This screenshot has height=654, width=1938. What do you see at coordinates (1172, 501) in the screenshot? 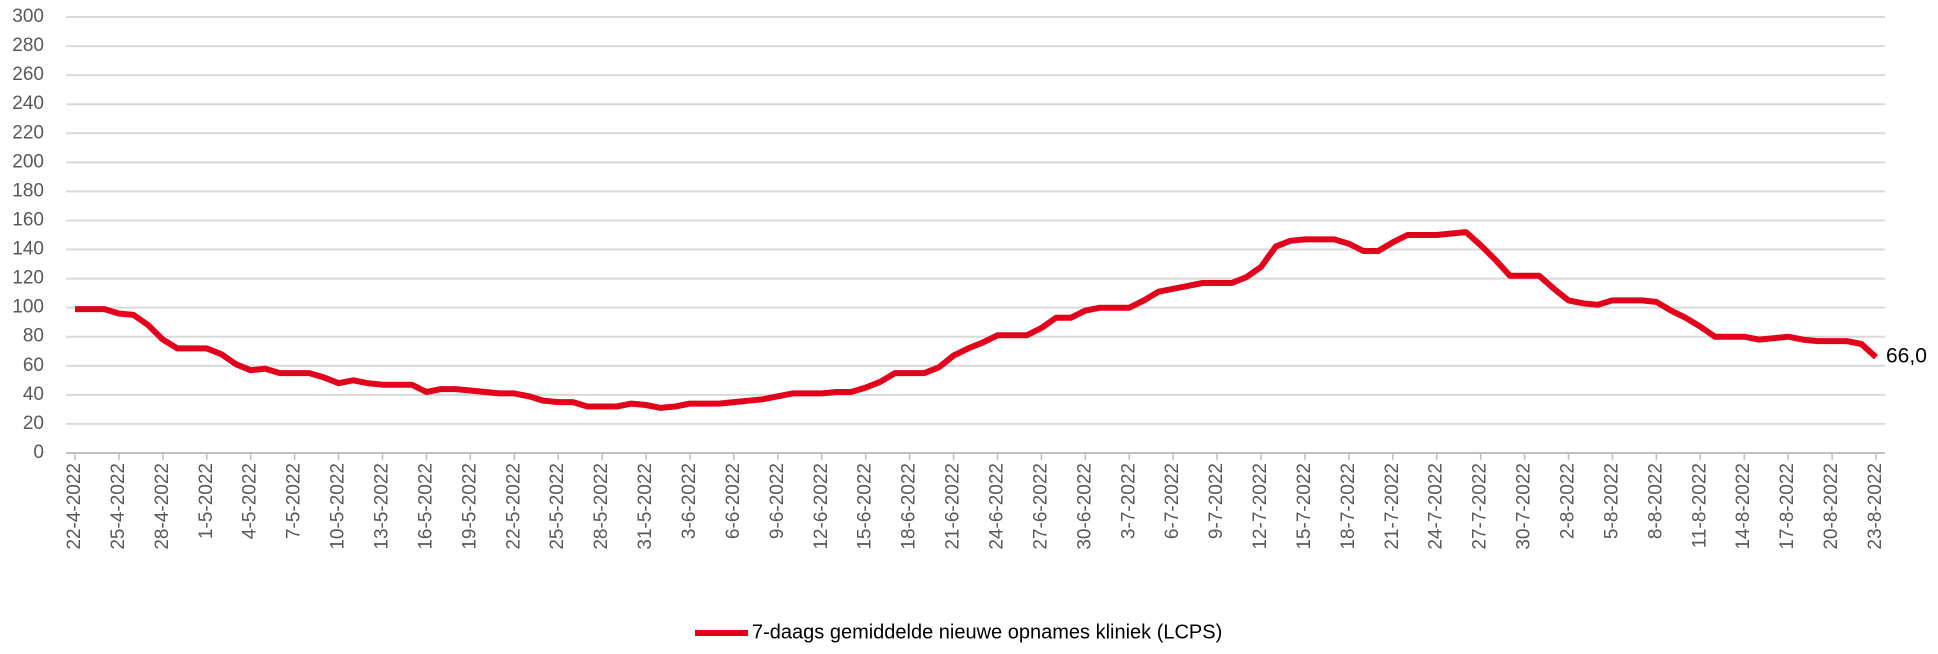
I see `x-tick-label: 6-7-2022` at bounding box center [1172, 501].